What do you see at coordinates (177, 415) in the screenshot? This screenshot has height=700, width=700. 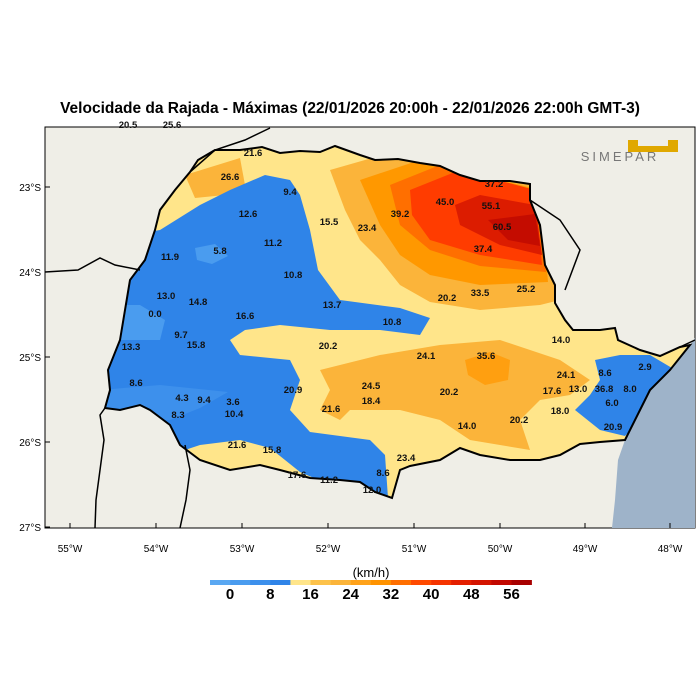 I see `station-value-label: 8.3` at bounding box center [177, 415].